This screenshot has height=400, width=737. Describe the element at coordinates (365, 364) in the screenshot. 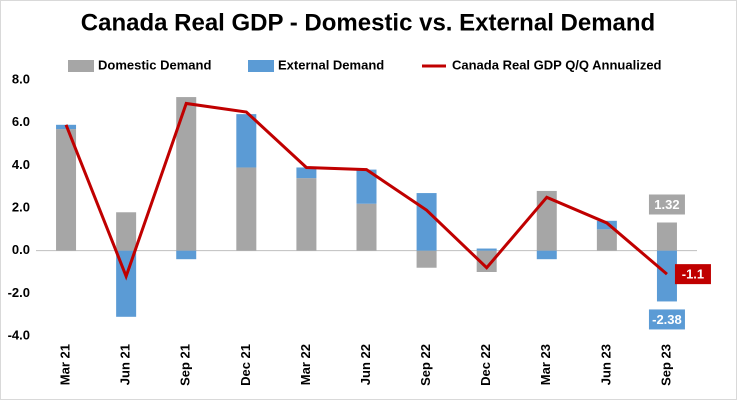

I see `x-tick-label: Jun 22` at that location.